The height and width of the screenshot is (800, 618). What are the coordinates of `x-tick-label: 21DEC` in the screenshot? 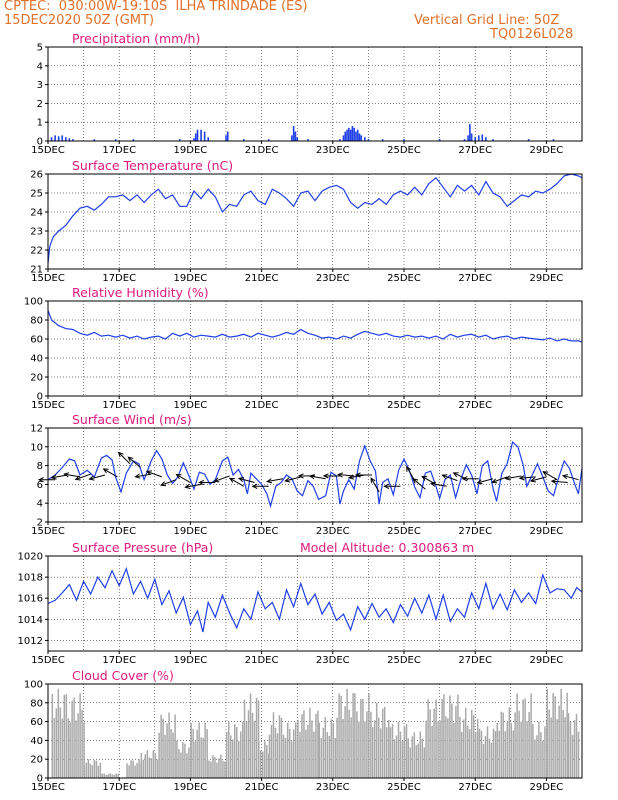 It's located at (262, 531).